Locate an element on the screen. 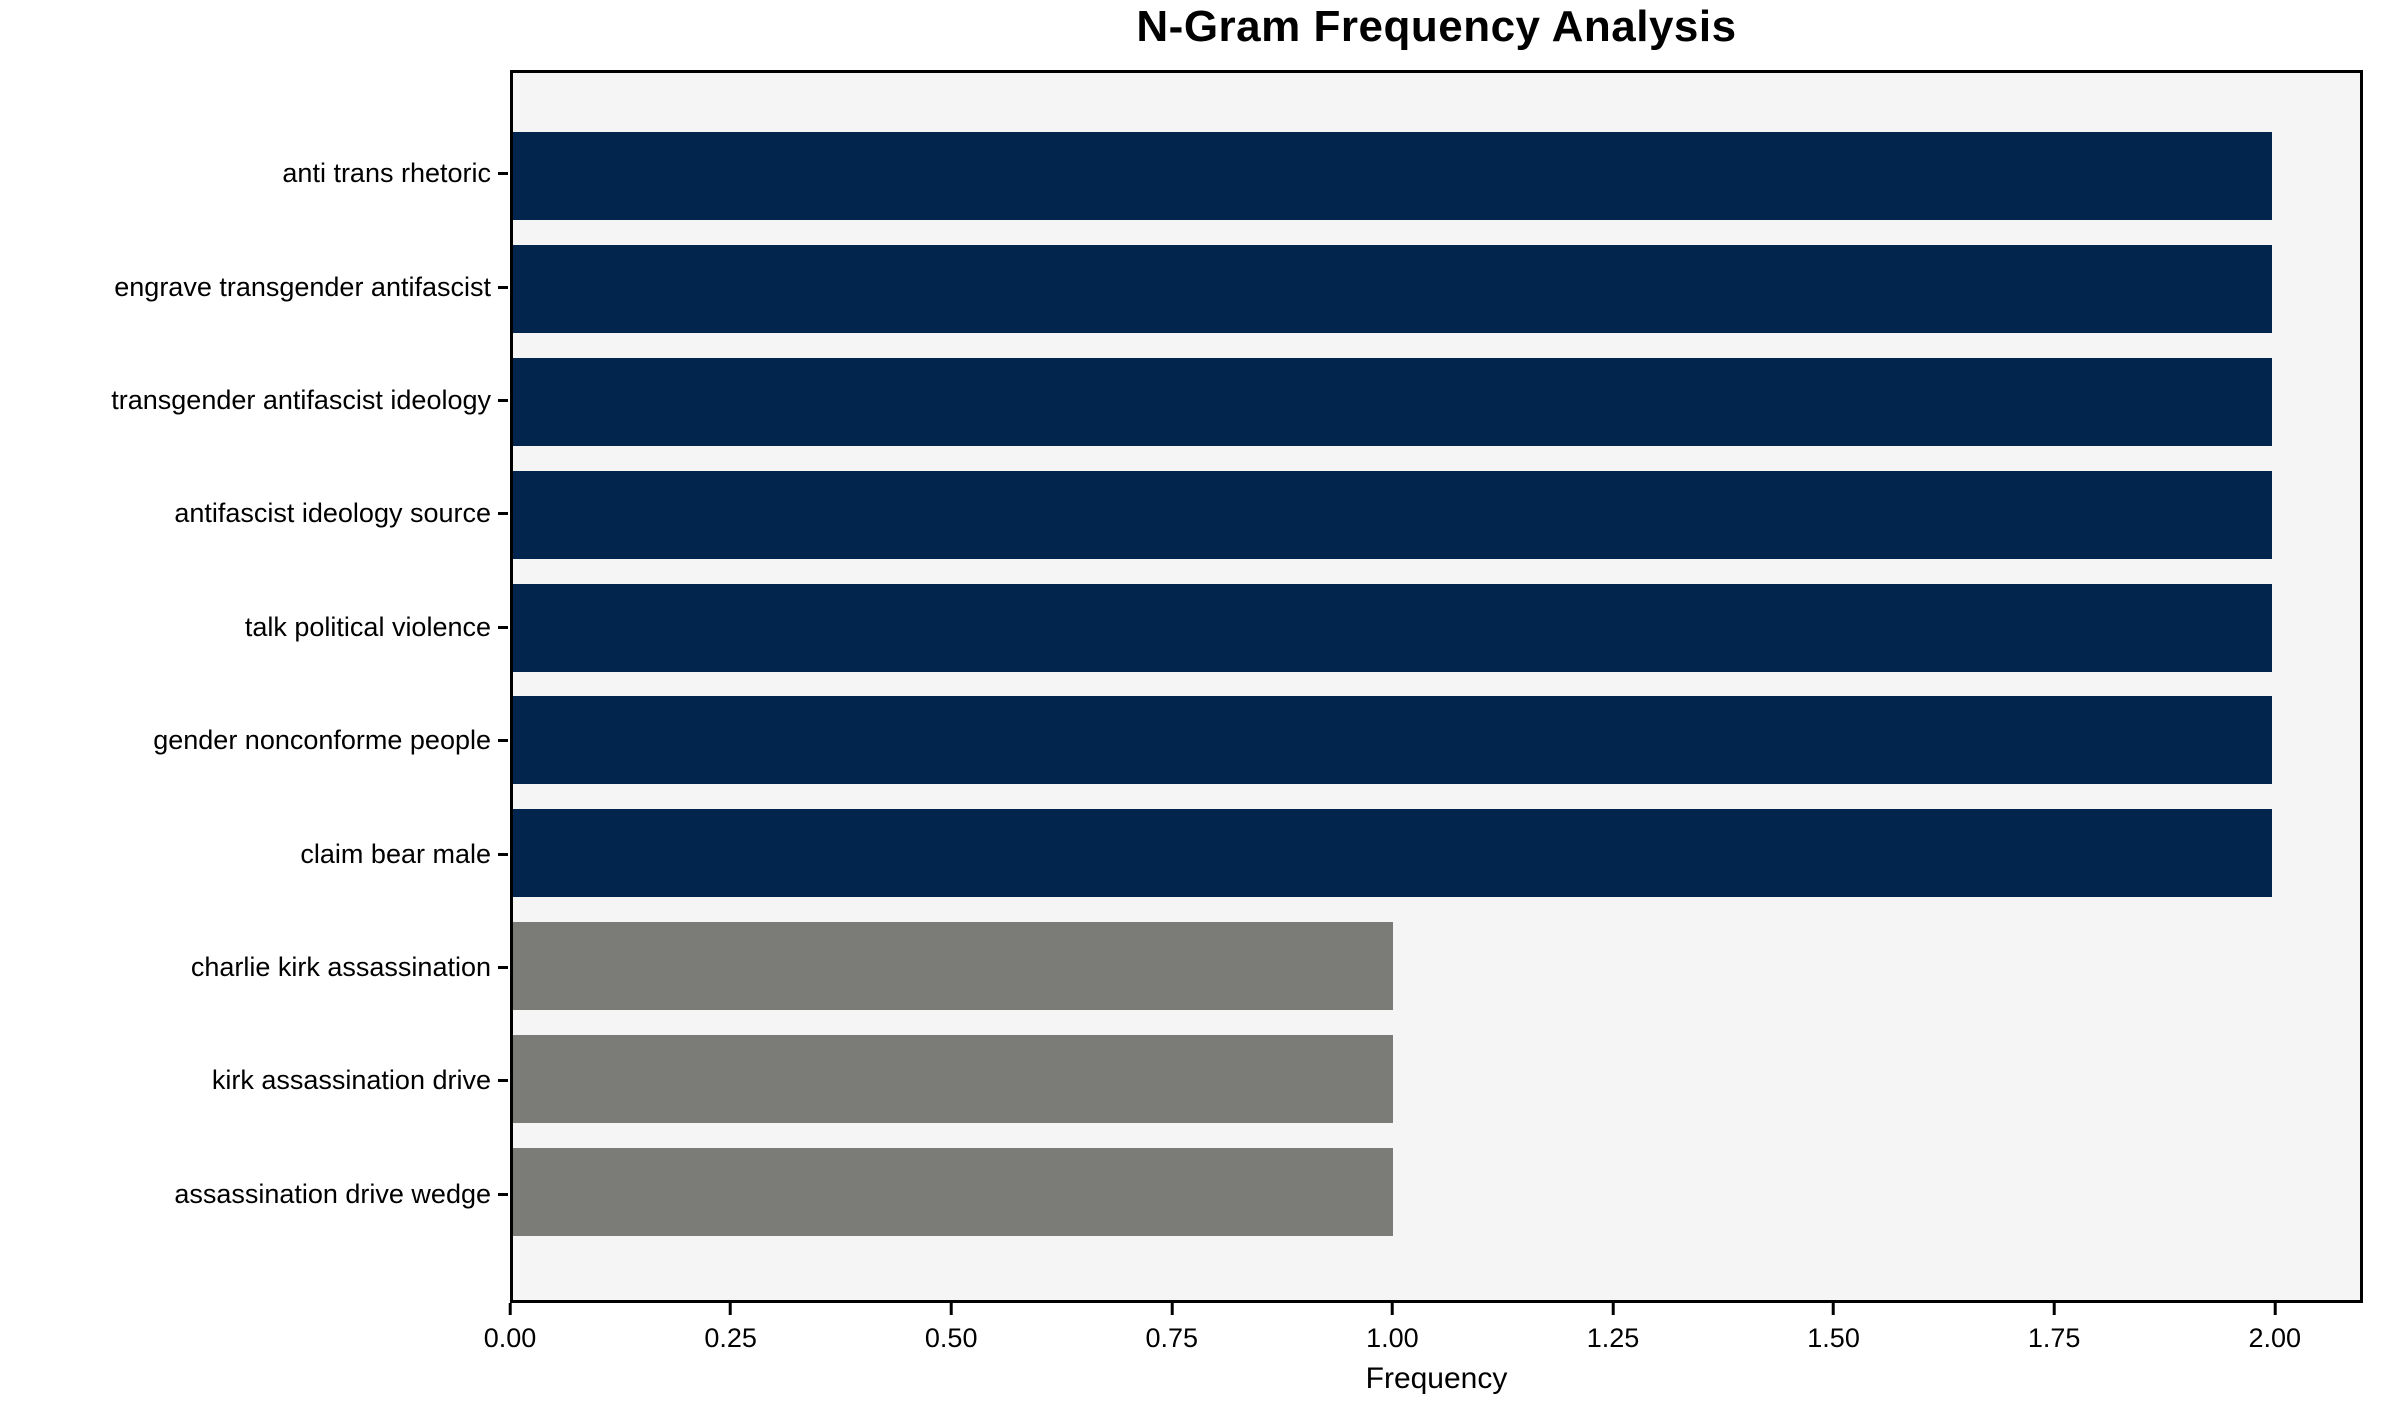  x-tick: 1.00 is located at coordinates (1392, 1328).